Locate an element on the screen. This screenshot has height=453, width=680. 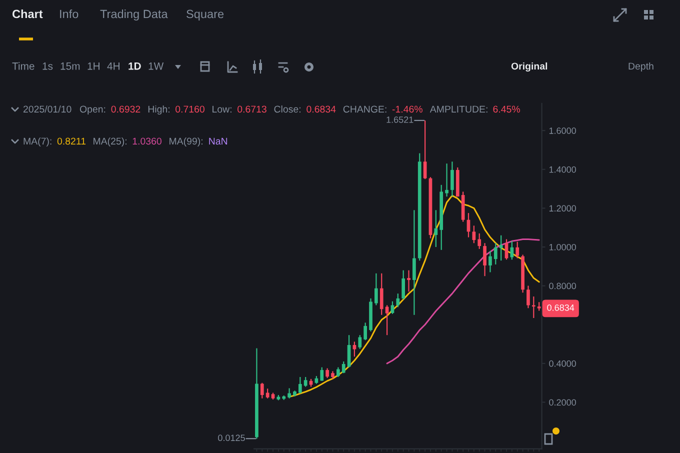
text: 1D is located at coordinates (134, 66).